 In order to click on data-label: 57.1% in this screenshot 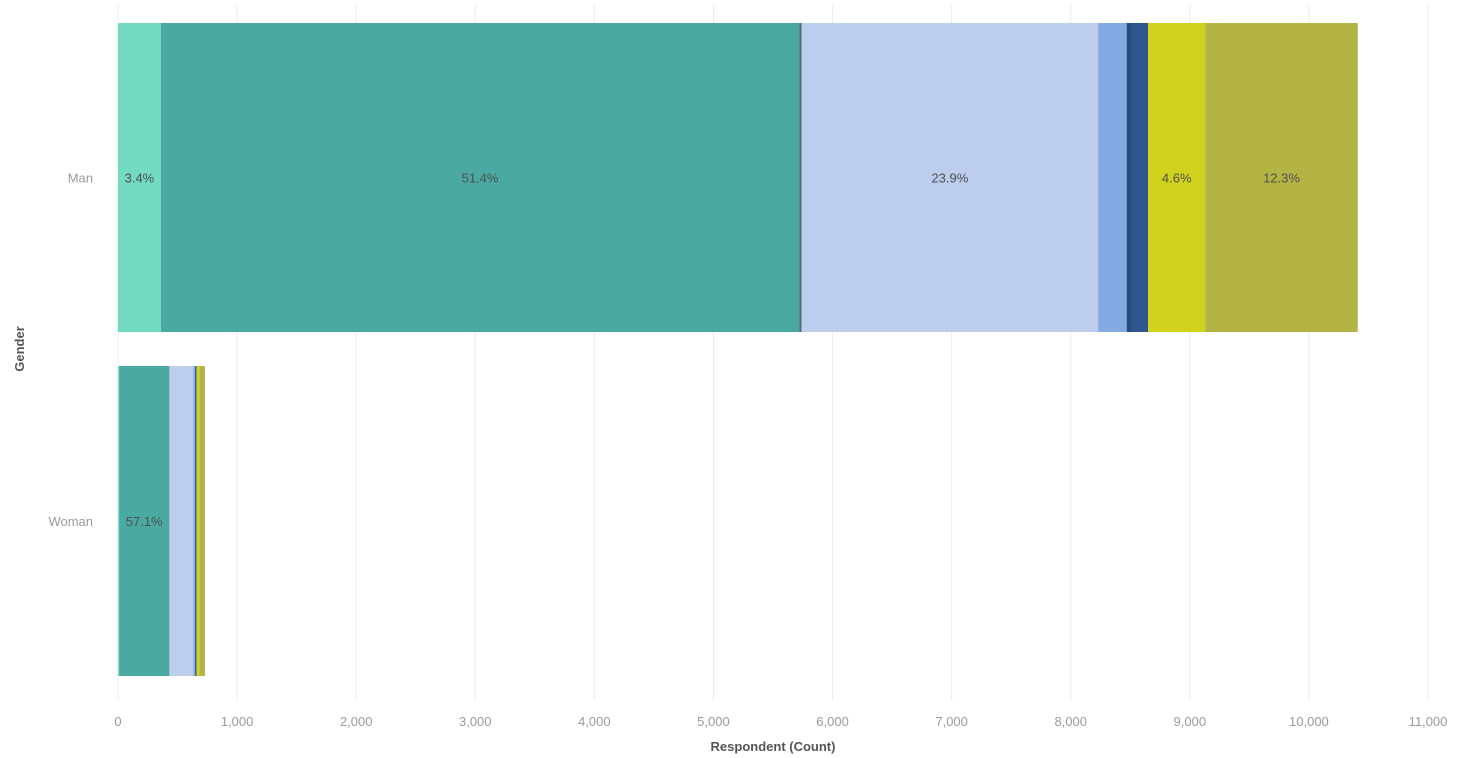, I will do `click(144, 521)`.